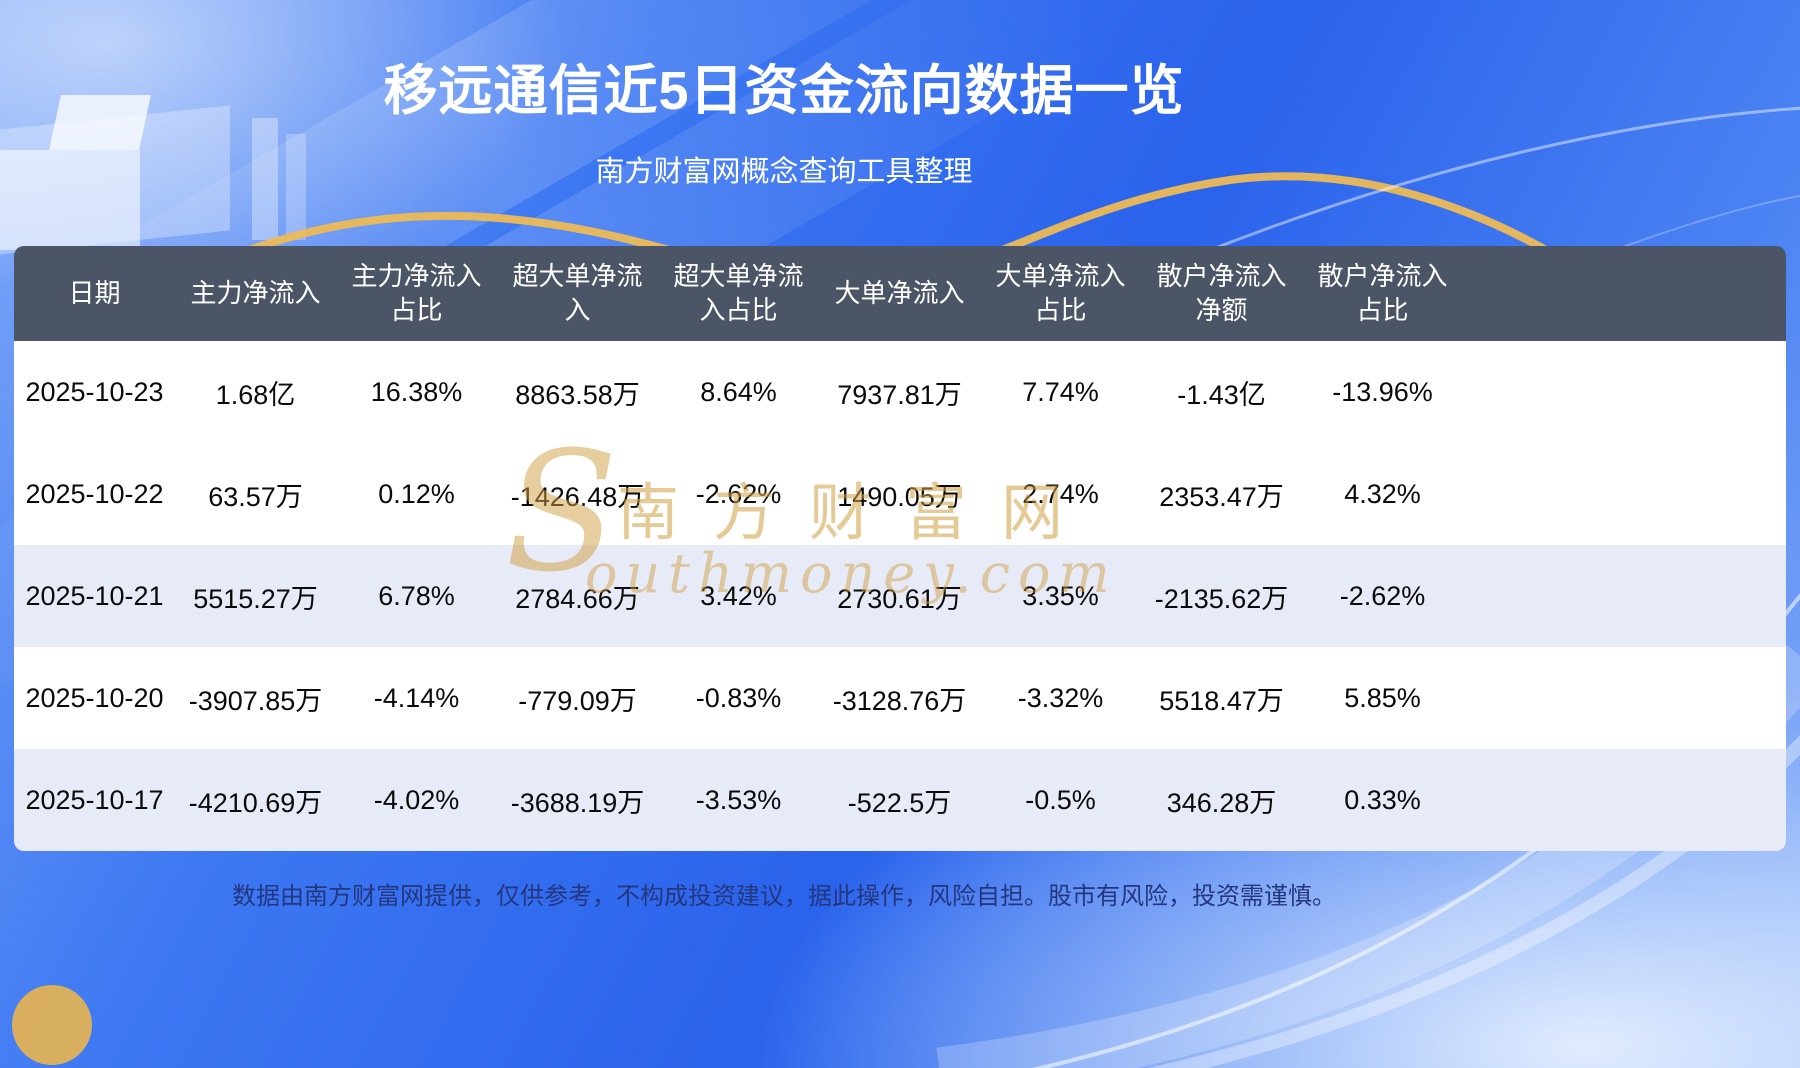  Describe the element at coordinates (1060, 292) in the screenshot. I see `table-header-cell: 大单净流入占比` at that location.